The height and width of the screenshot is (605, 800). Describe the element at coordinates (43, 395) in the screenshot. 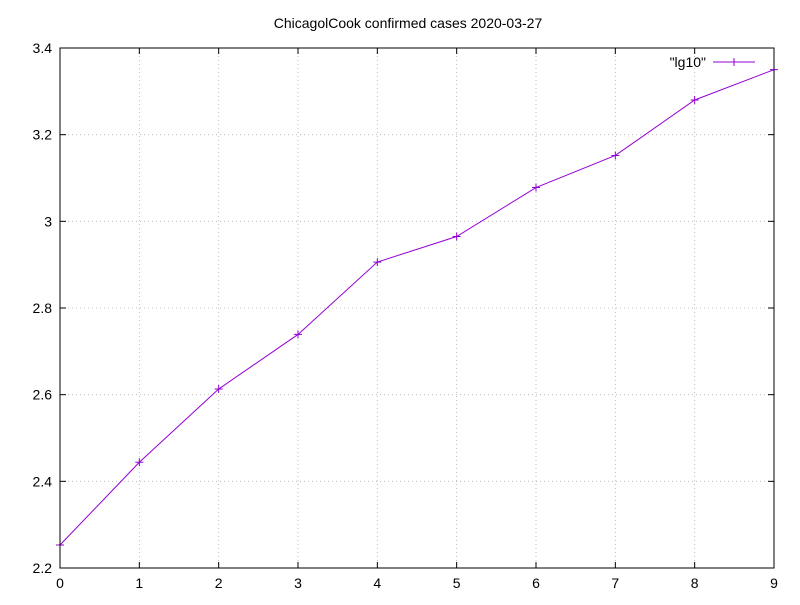

I see `y-tick-label: 2.6` at that location.